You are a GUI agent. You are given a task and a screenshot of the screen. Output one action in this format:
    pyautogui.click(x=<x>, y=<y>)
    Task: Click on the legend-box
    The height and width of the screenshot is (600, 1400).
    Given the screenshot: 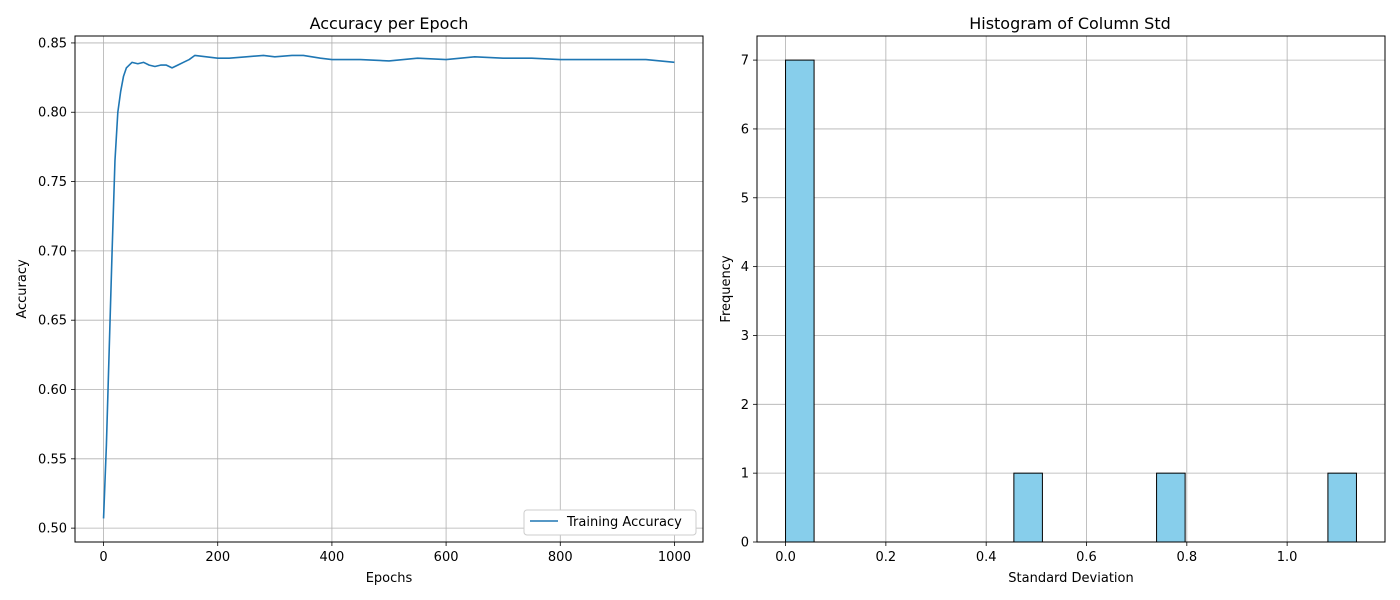 What is the action you would take?
    pyautogui.click(x=610, y=522)
    